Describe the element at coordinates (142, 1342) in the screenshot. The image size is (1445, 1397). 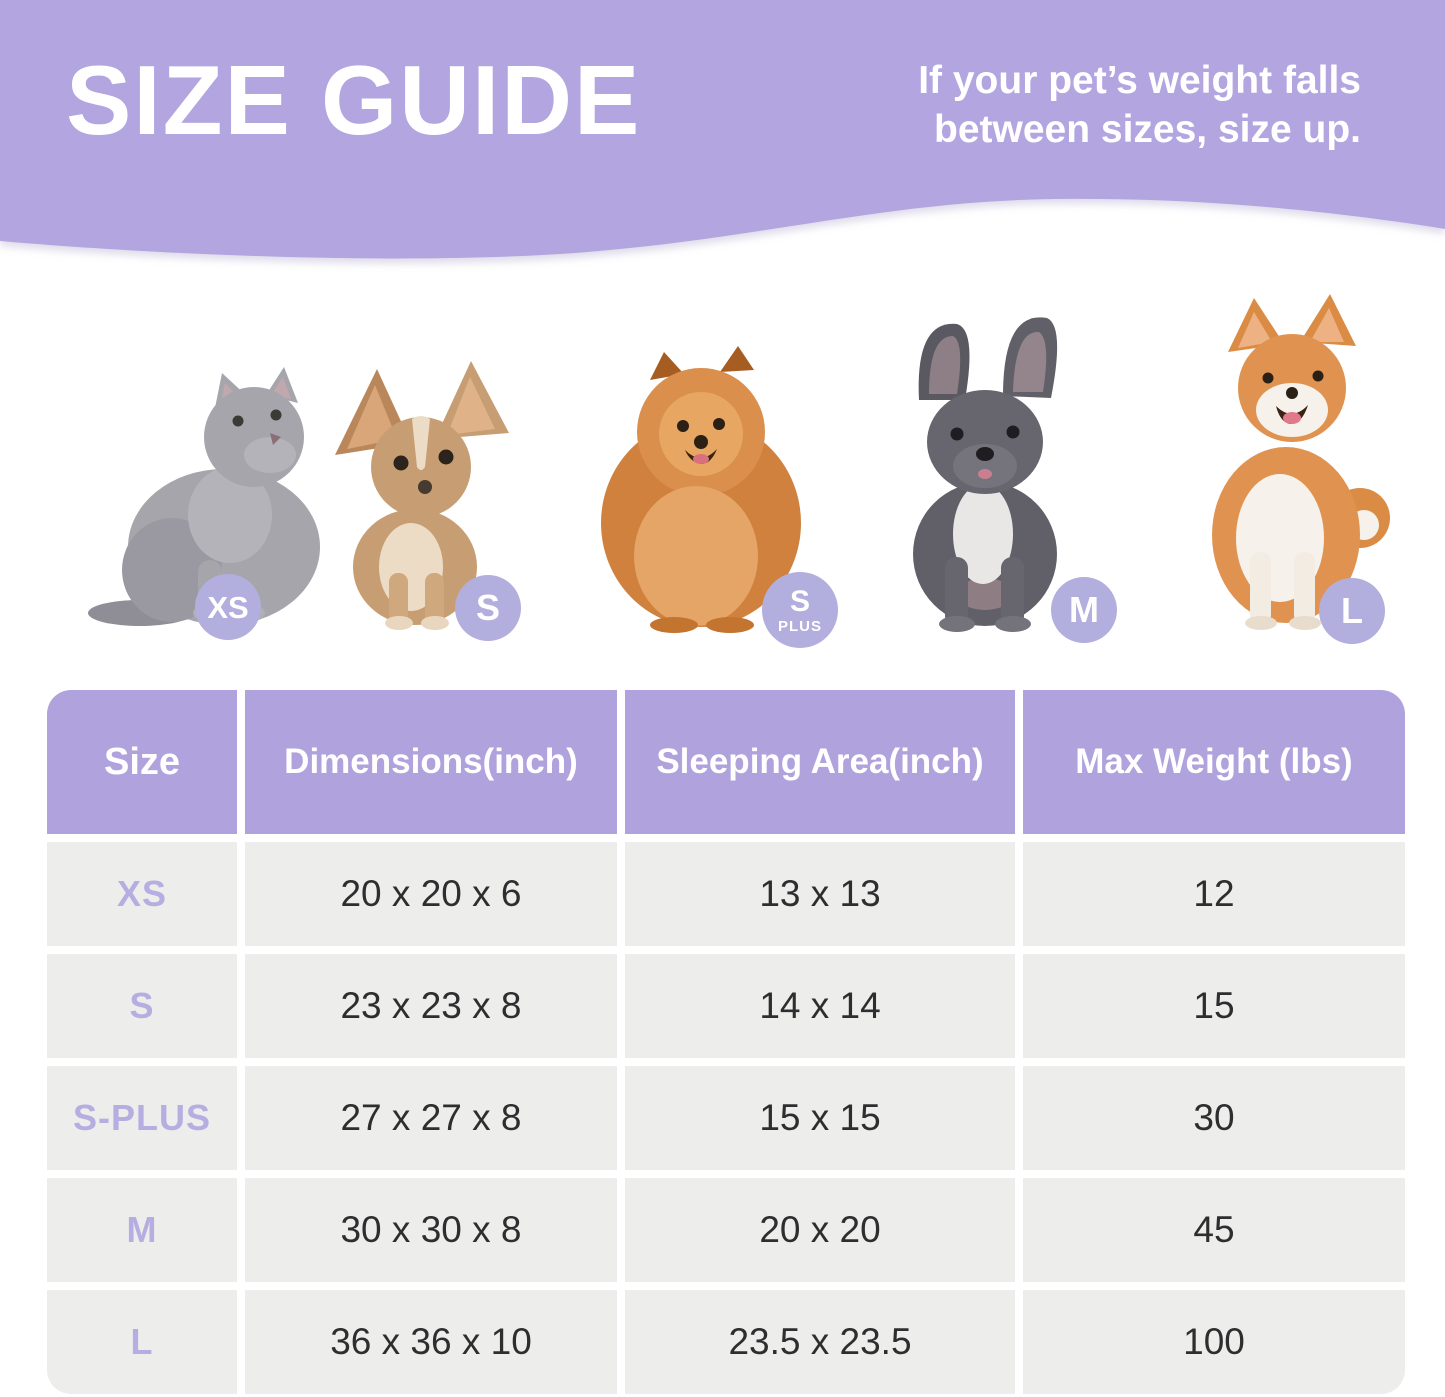
I see `row-l-size: L` at that location.